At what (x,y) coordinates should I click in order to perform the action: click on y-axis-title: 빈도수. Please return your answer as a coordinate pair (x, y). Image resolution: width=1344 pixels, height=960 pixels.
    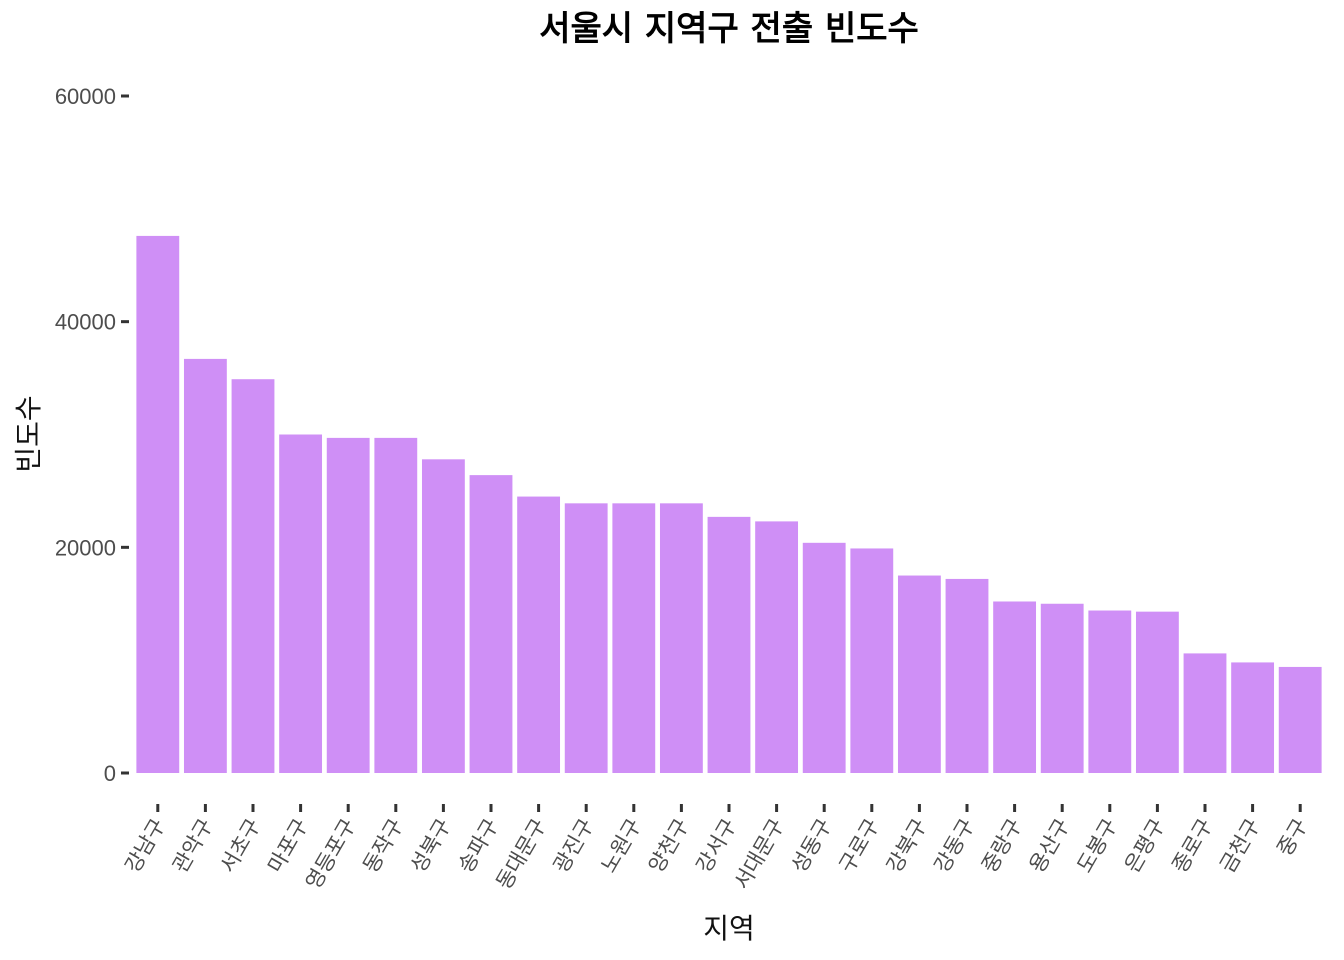
    Looking at the image, I should click on (28, 433).